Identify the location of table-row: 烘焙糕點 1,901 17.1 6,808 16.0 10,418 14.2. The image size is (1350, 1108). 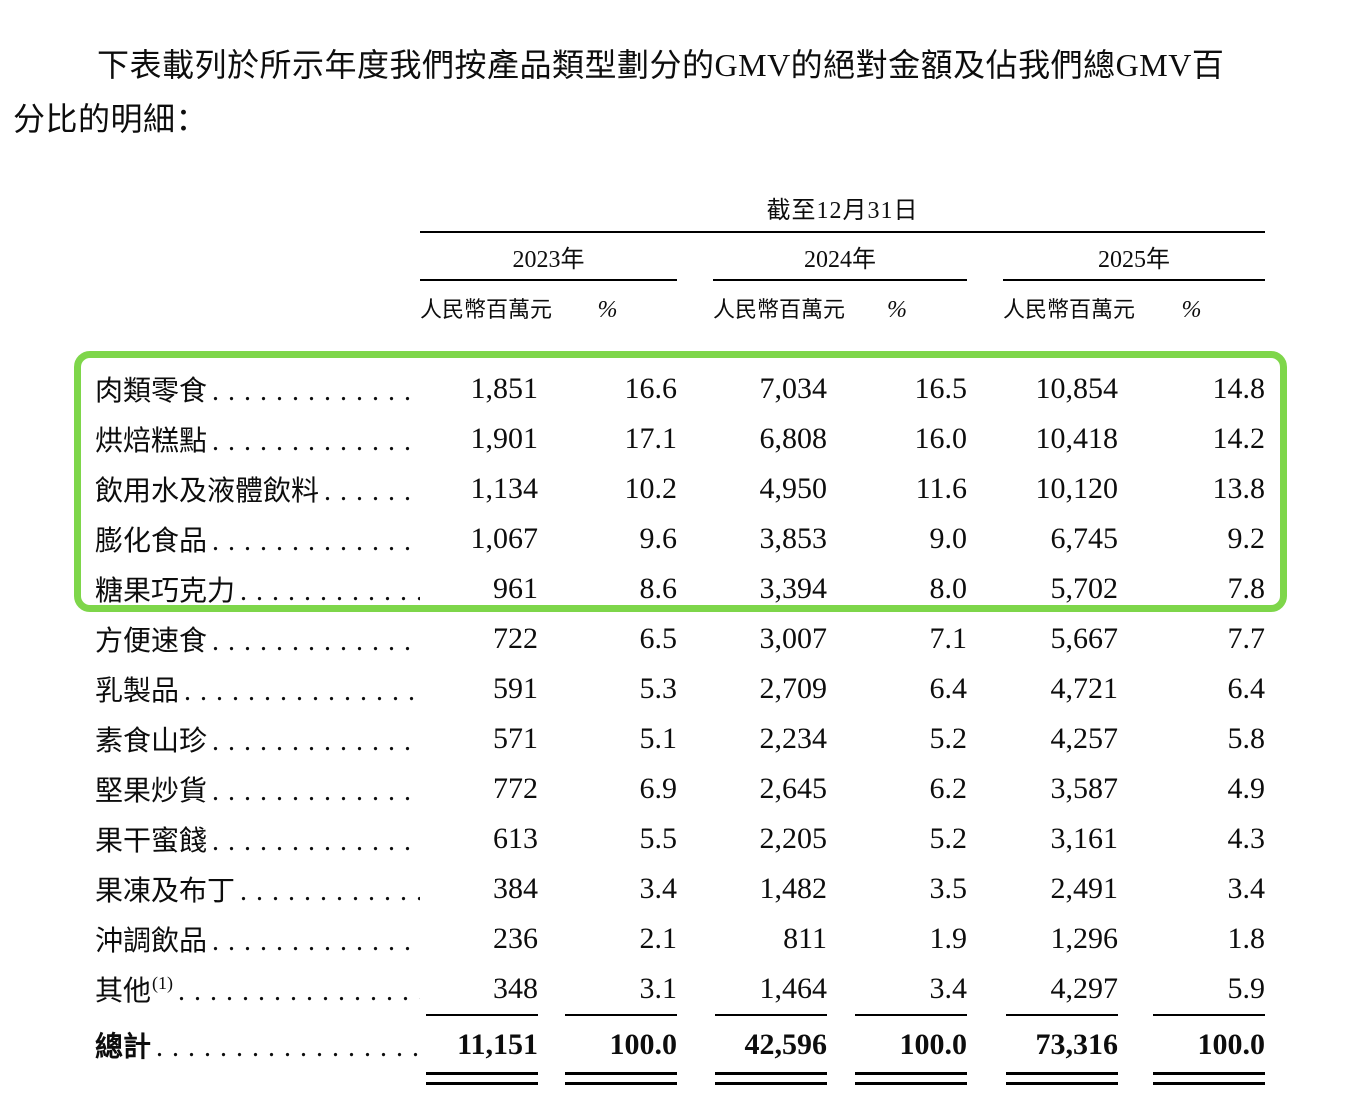
(680, 439).